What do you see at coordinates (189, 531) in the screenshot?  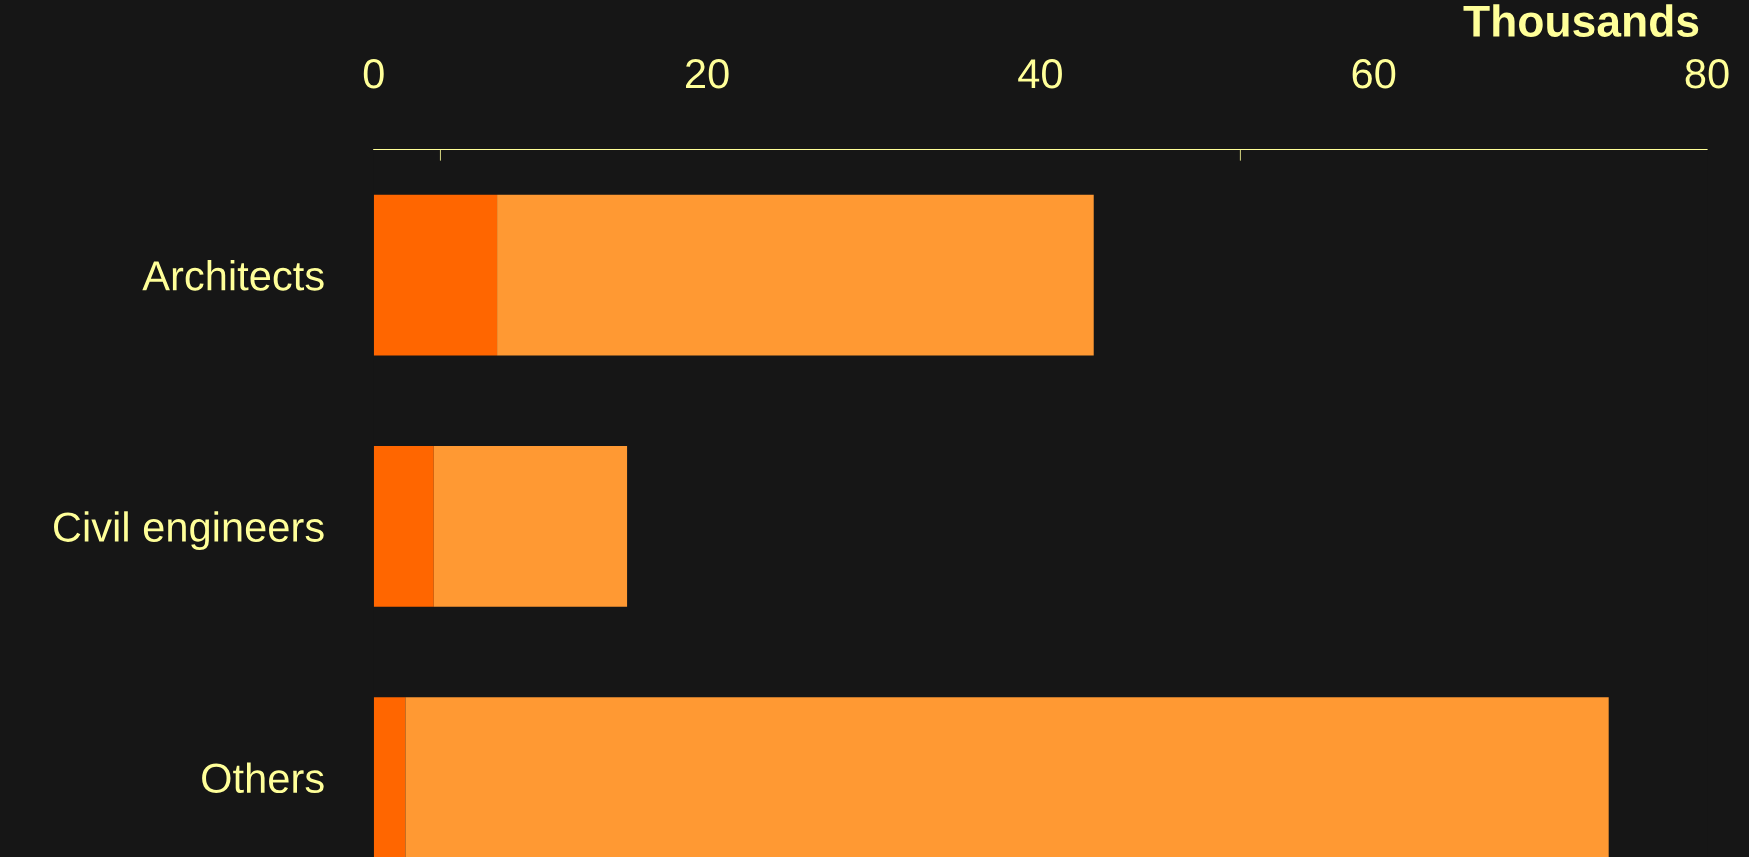 I see `y-tick-label: Civil engineers` at bounding box center [189, 531].